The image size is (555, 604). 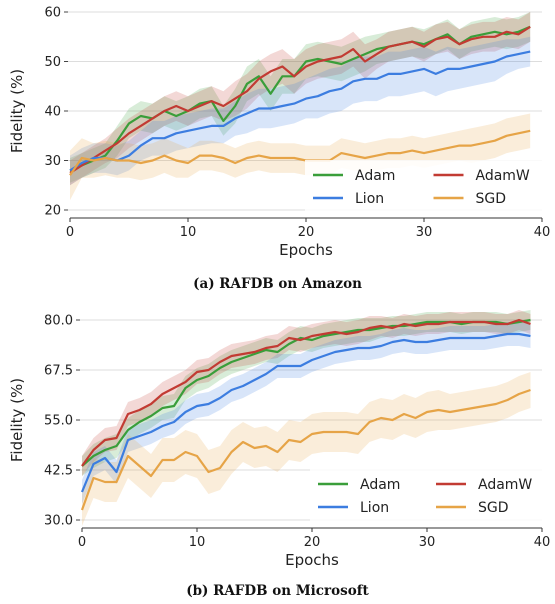 I want to click on y-tick-label: 67.5, so click(x=58, y=371).